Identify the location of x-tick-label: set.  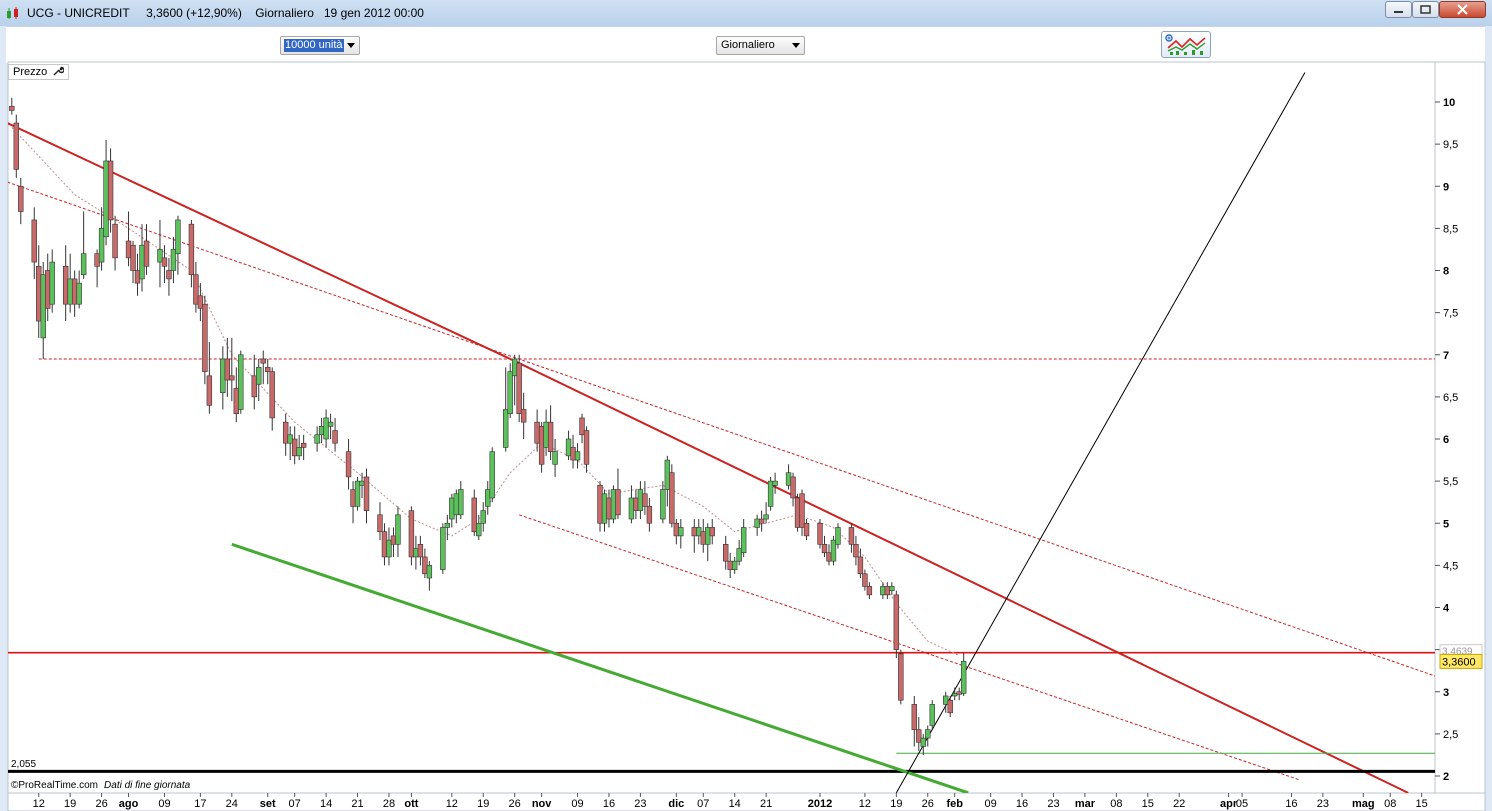
(268, 804).